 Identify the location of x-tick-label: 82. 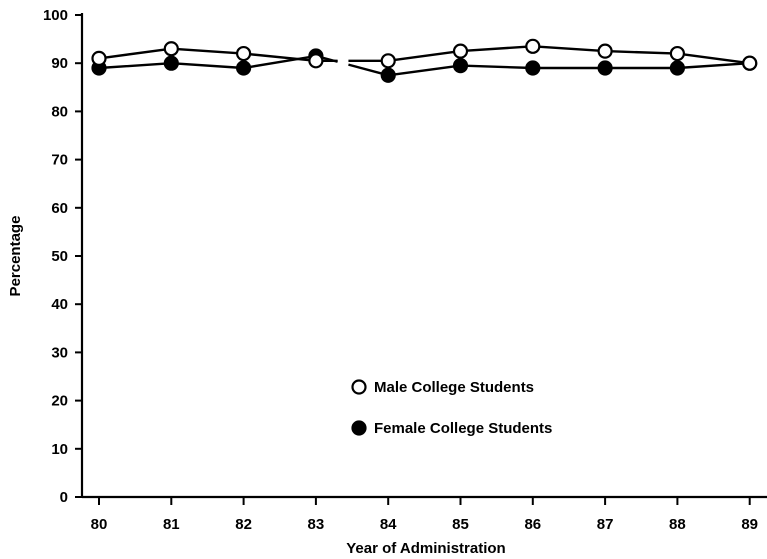
(243, 524).